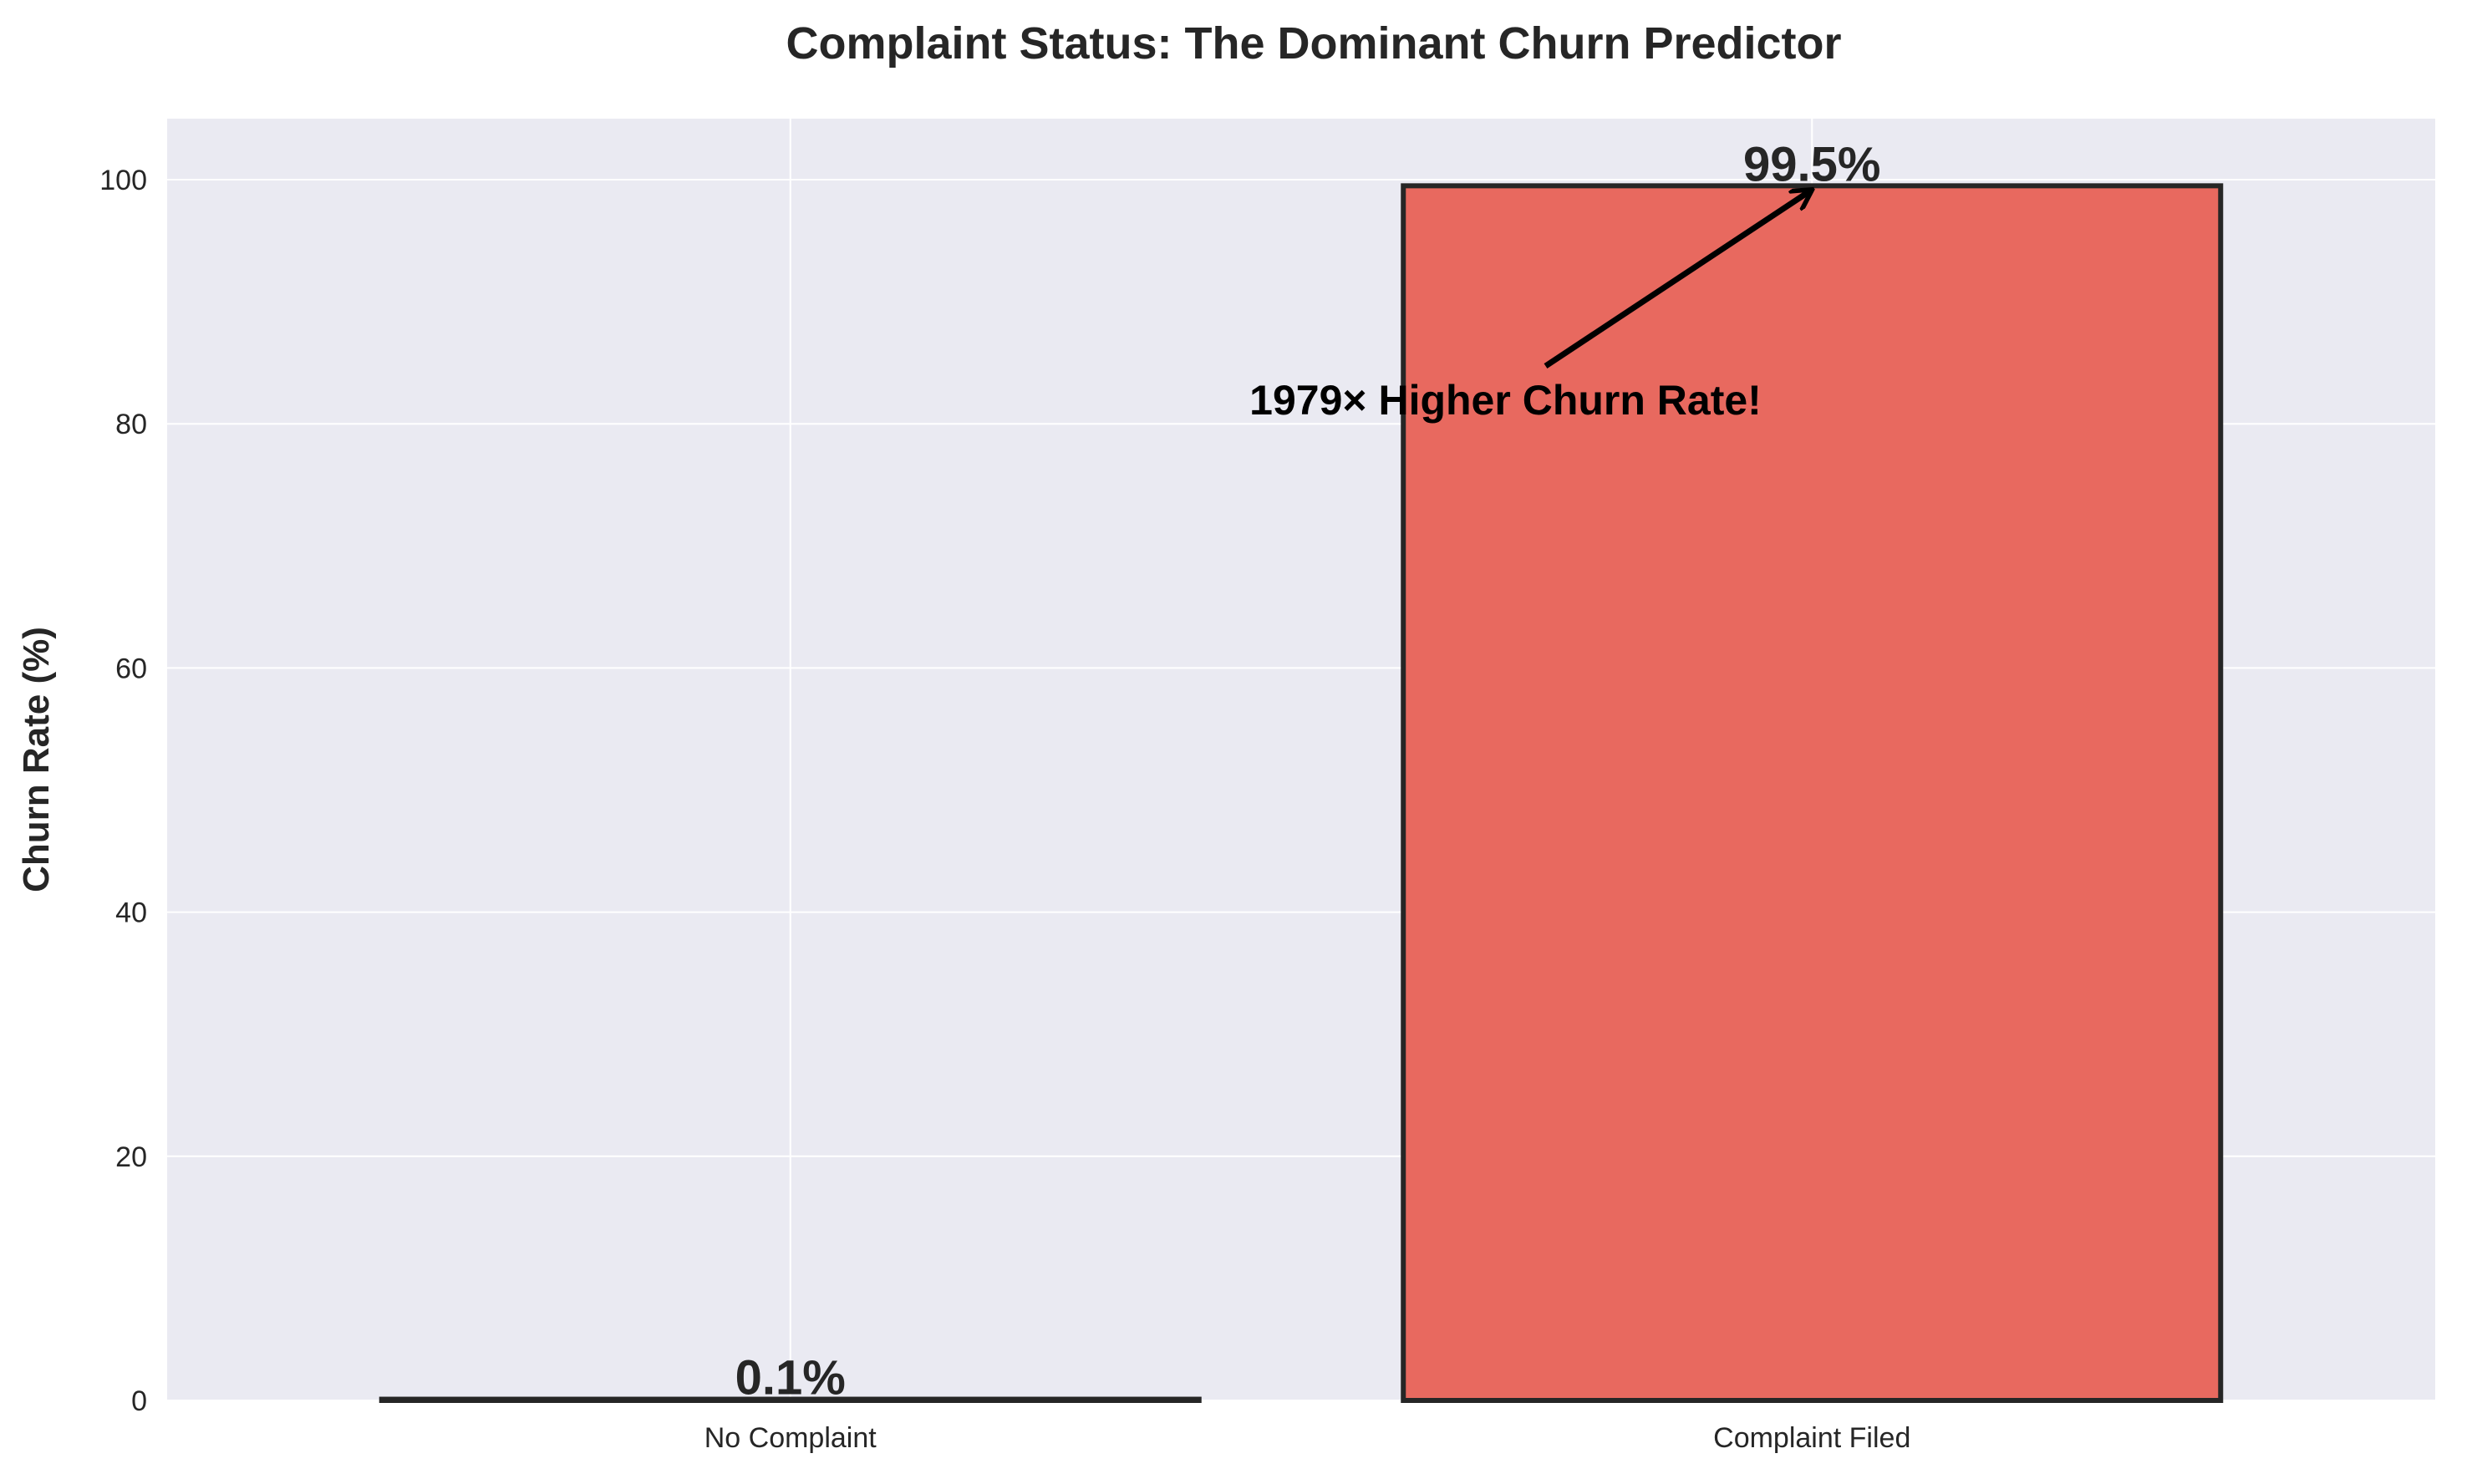 Image resolution: width=2482 pixels, height=1484 pixels. I want to click on y-tick-label: 80, so click(131, 424).